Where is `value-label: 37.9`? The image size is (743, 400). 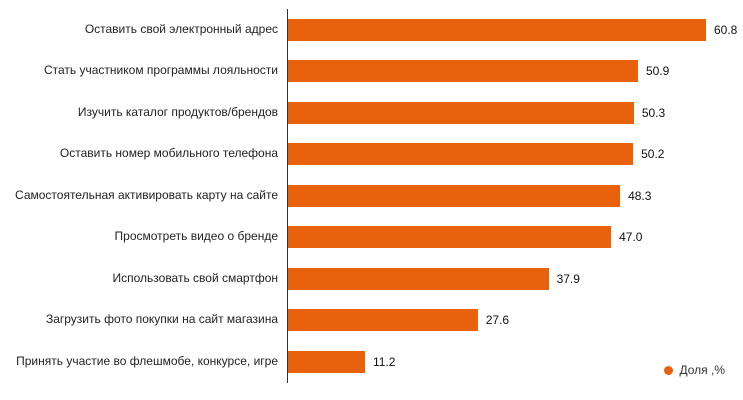 value-label: 37.9 is located at coordinates (568, 278).